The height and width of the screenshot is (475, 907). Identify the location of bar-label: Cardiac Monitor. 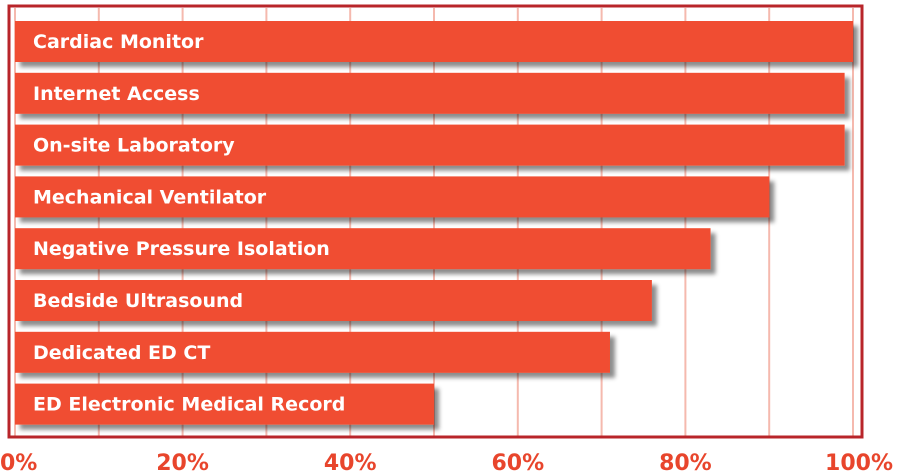
(118, 42).